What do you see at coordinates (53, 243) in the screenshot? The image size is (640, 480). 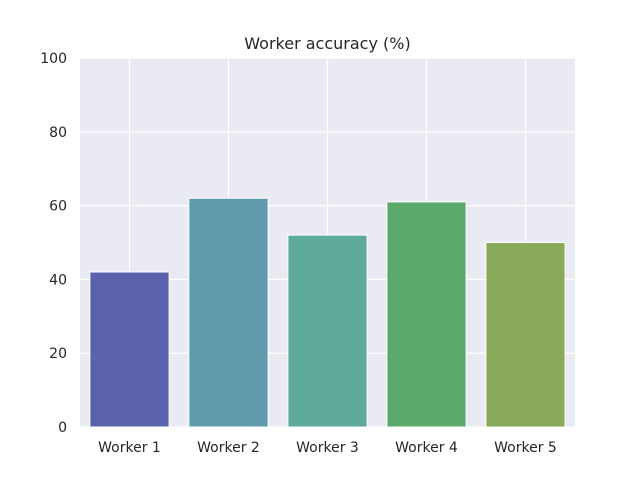 I see `y-axis-ticks: 0 20 40 60 80 100` at bounding box center [53, 243].